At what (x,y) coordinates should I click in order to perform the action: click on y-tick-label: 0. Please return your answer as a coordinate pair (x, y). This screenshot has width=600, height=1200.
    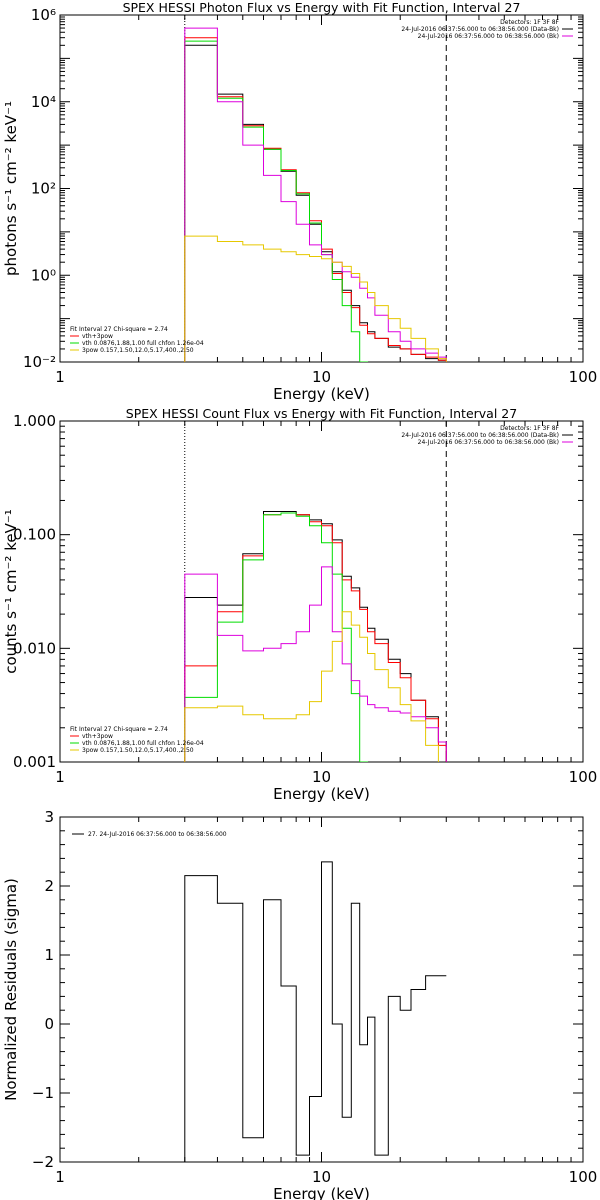
    Looking at the image, I should click on (49, 1024).